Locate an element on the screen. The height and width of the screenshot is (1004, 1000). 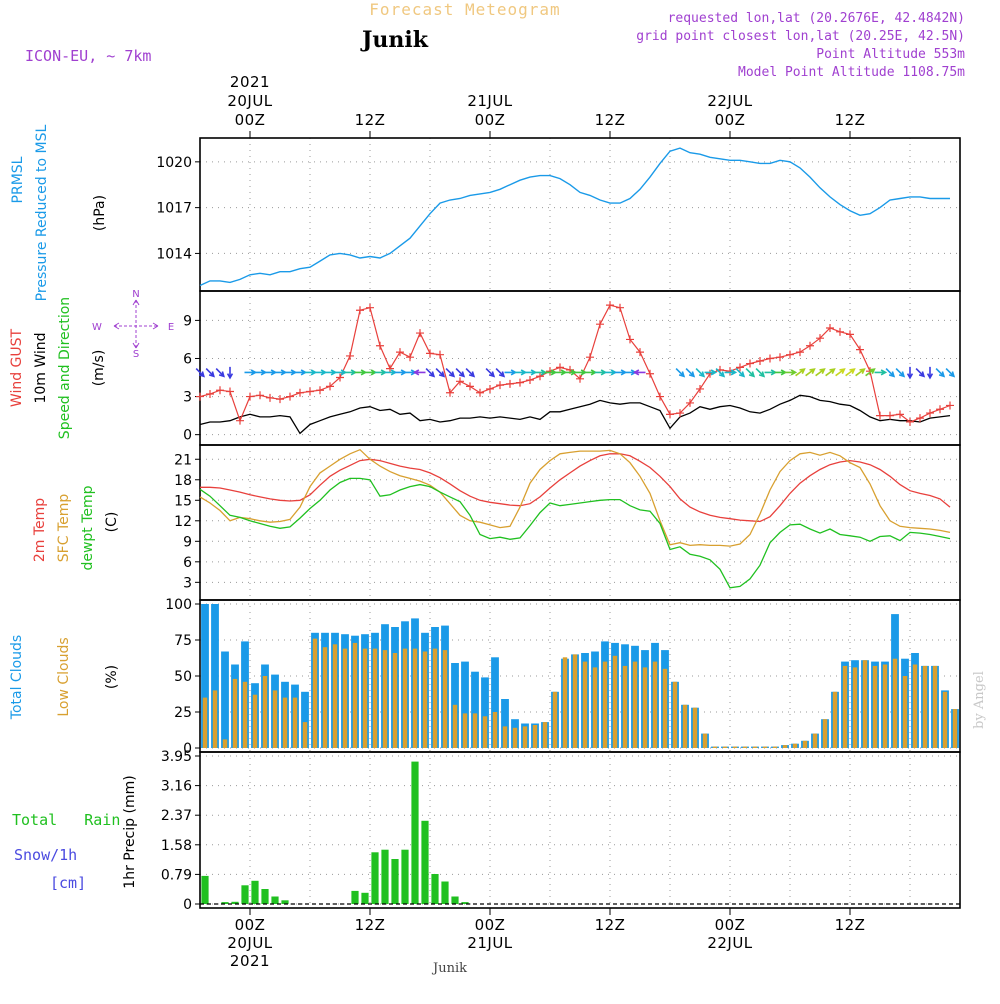
time-label-top: 00Z is located at coordinates (250, 120).